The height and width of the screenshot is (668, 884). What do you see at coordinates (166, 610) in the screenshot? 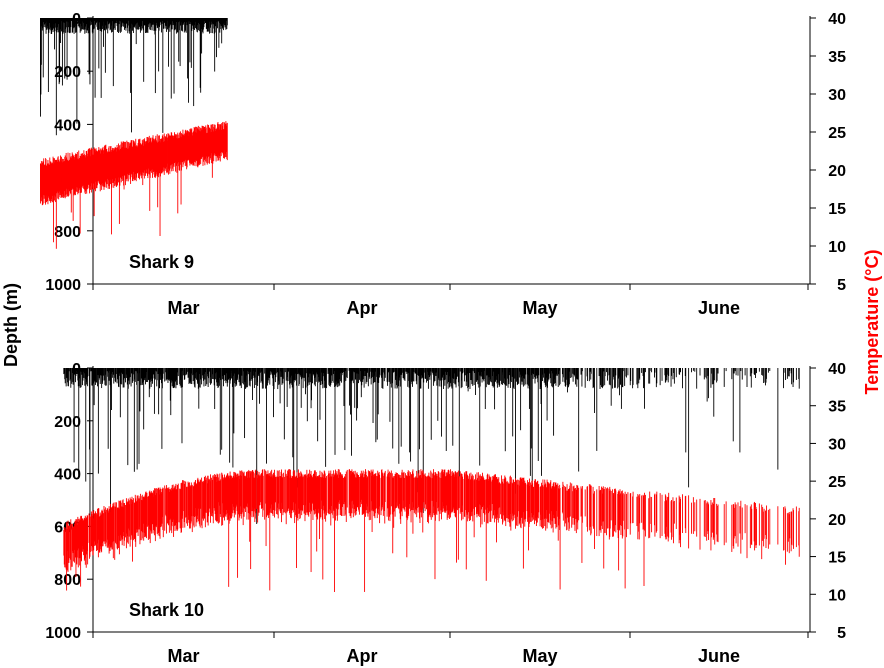
I see `panel-label: Shark 10` at bounding box center [166, 610].